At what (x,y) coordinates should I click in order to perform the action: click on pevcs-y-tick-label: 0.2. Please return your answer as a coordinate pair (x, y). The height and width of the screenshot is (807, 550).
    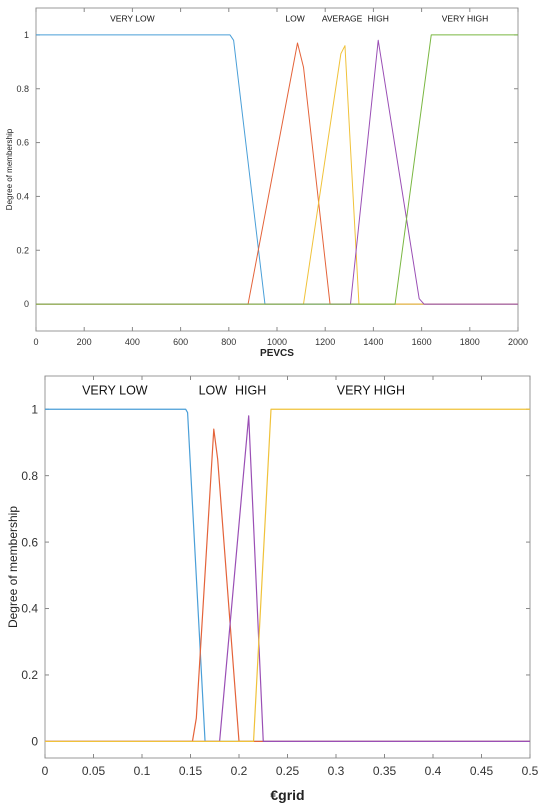
    Looking at the image, I should click on (22, 250).